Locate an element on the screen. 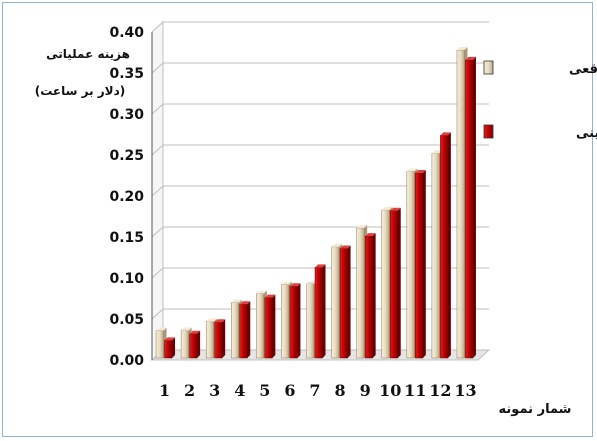 Image resolution: width=597 pixels, height=441 pixels. x-tick-label: 9 is located at coordinates (365, 390).